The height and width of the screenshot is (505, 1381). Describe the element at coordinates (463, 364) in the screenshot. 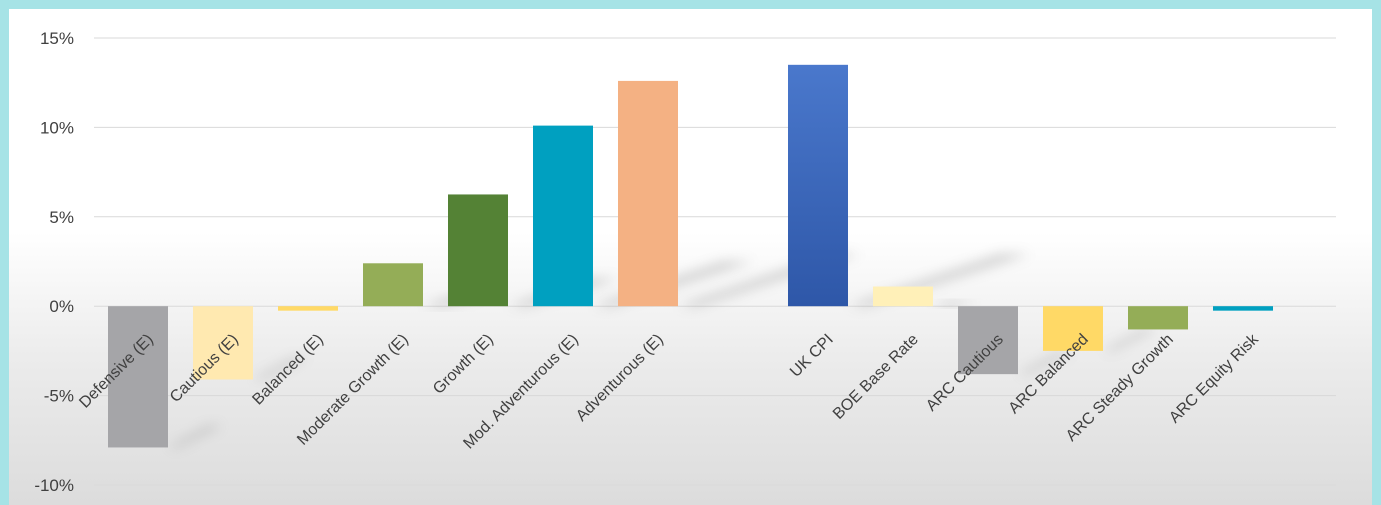

I see `category-label: Growth (E)` at that location.